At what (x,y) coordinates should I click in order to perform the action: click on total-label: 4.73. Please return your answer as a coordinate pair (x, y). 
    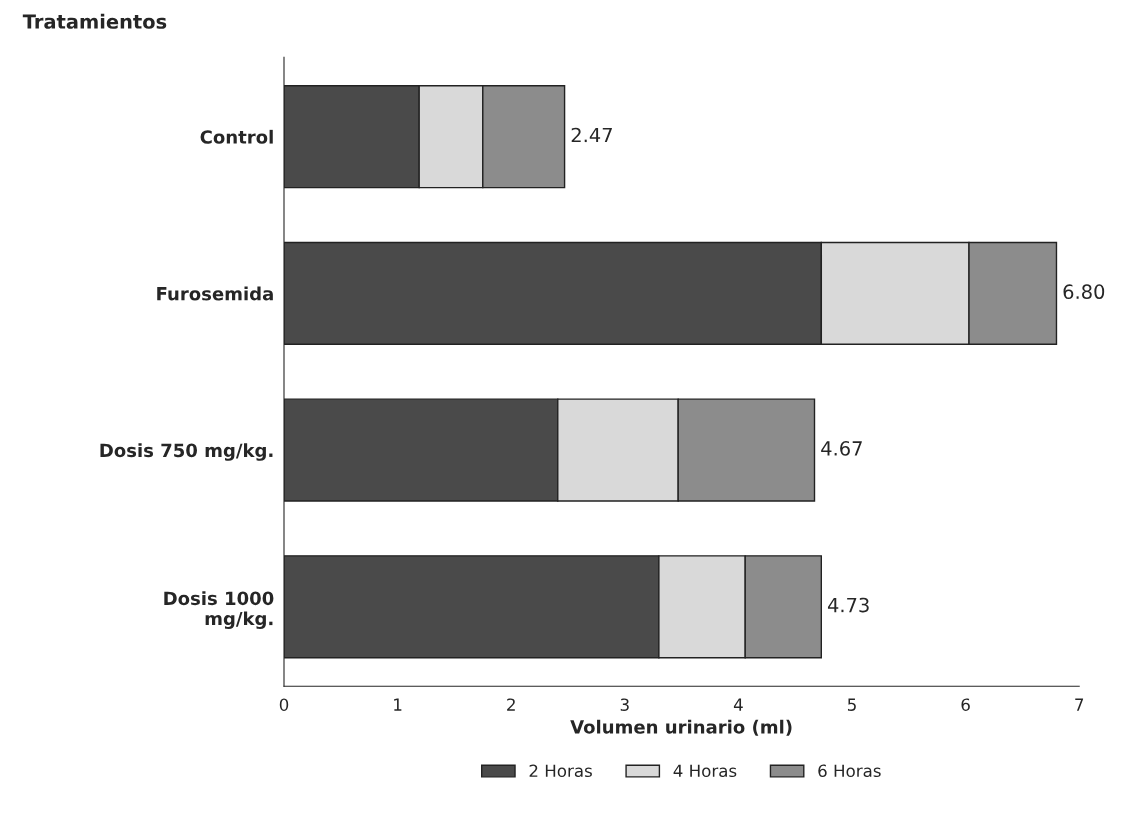
    Looking at the image, I should click on (848, 605).